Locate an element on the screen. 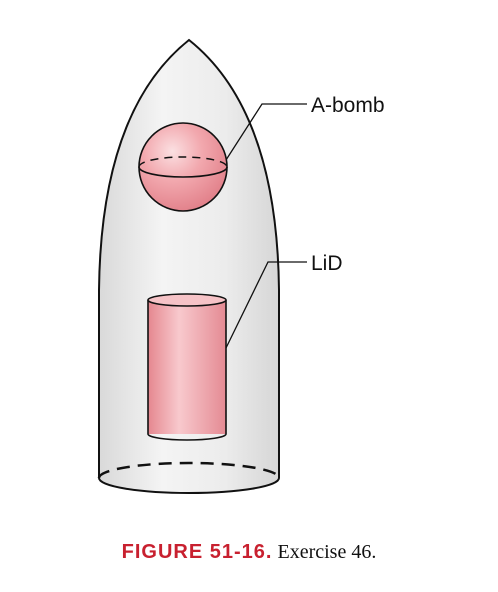 The height and width of the screenshot is (592, 498). lid-cylinder-outline is located at coordinates (187, 370).